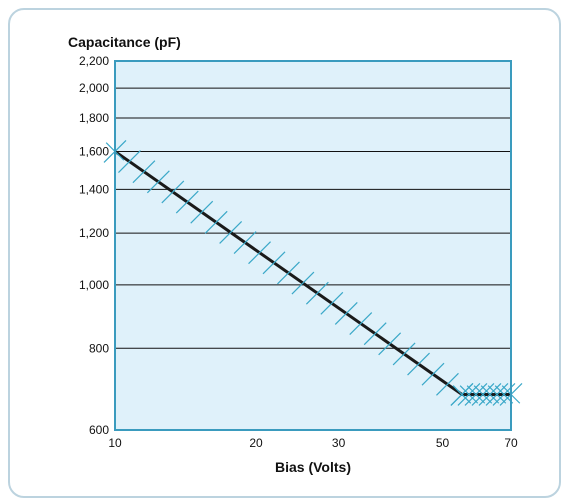 This screenshot has height=498, width=567. Describe the element at coordinates (94, 189) in the screenshot. I see `y-tick-label: 1,400` at that location.